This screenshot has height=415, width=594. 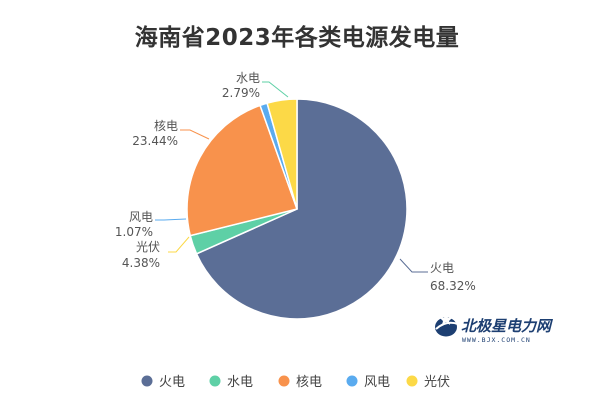 What do you see at coordinates (442, 268) in the screenshot?
I see `slice-name-label: 火电` at bounding box center [442, 268].